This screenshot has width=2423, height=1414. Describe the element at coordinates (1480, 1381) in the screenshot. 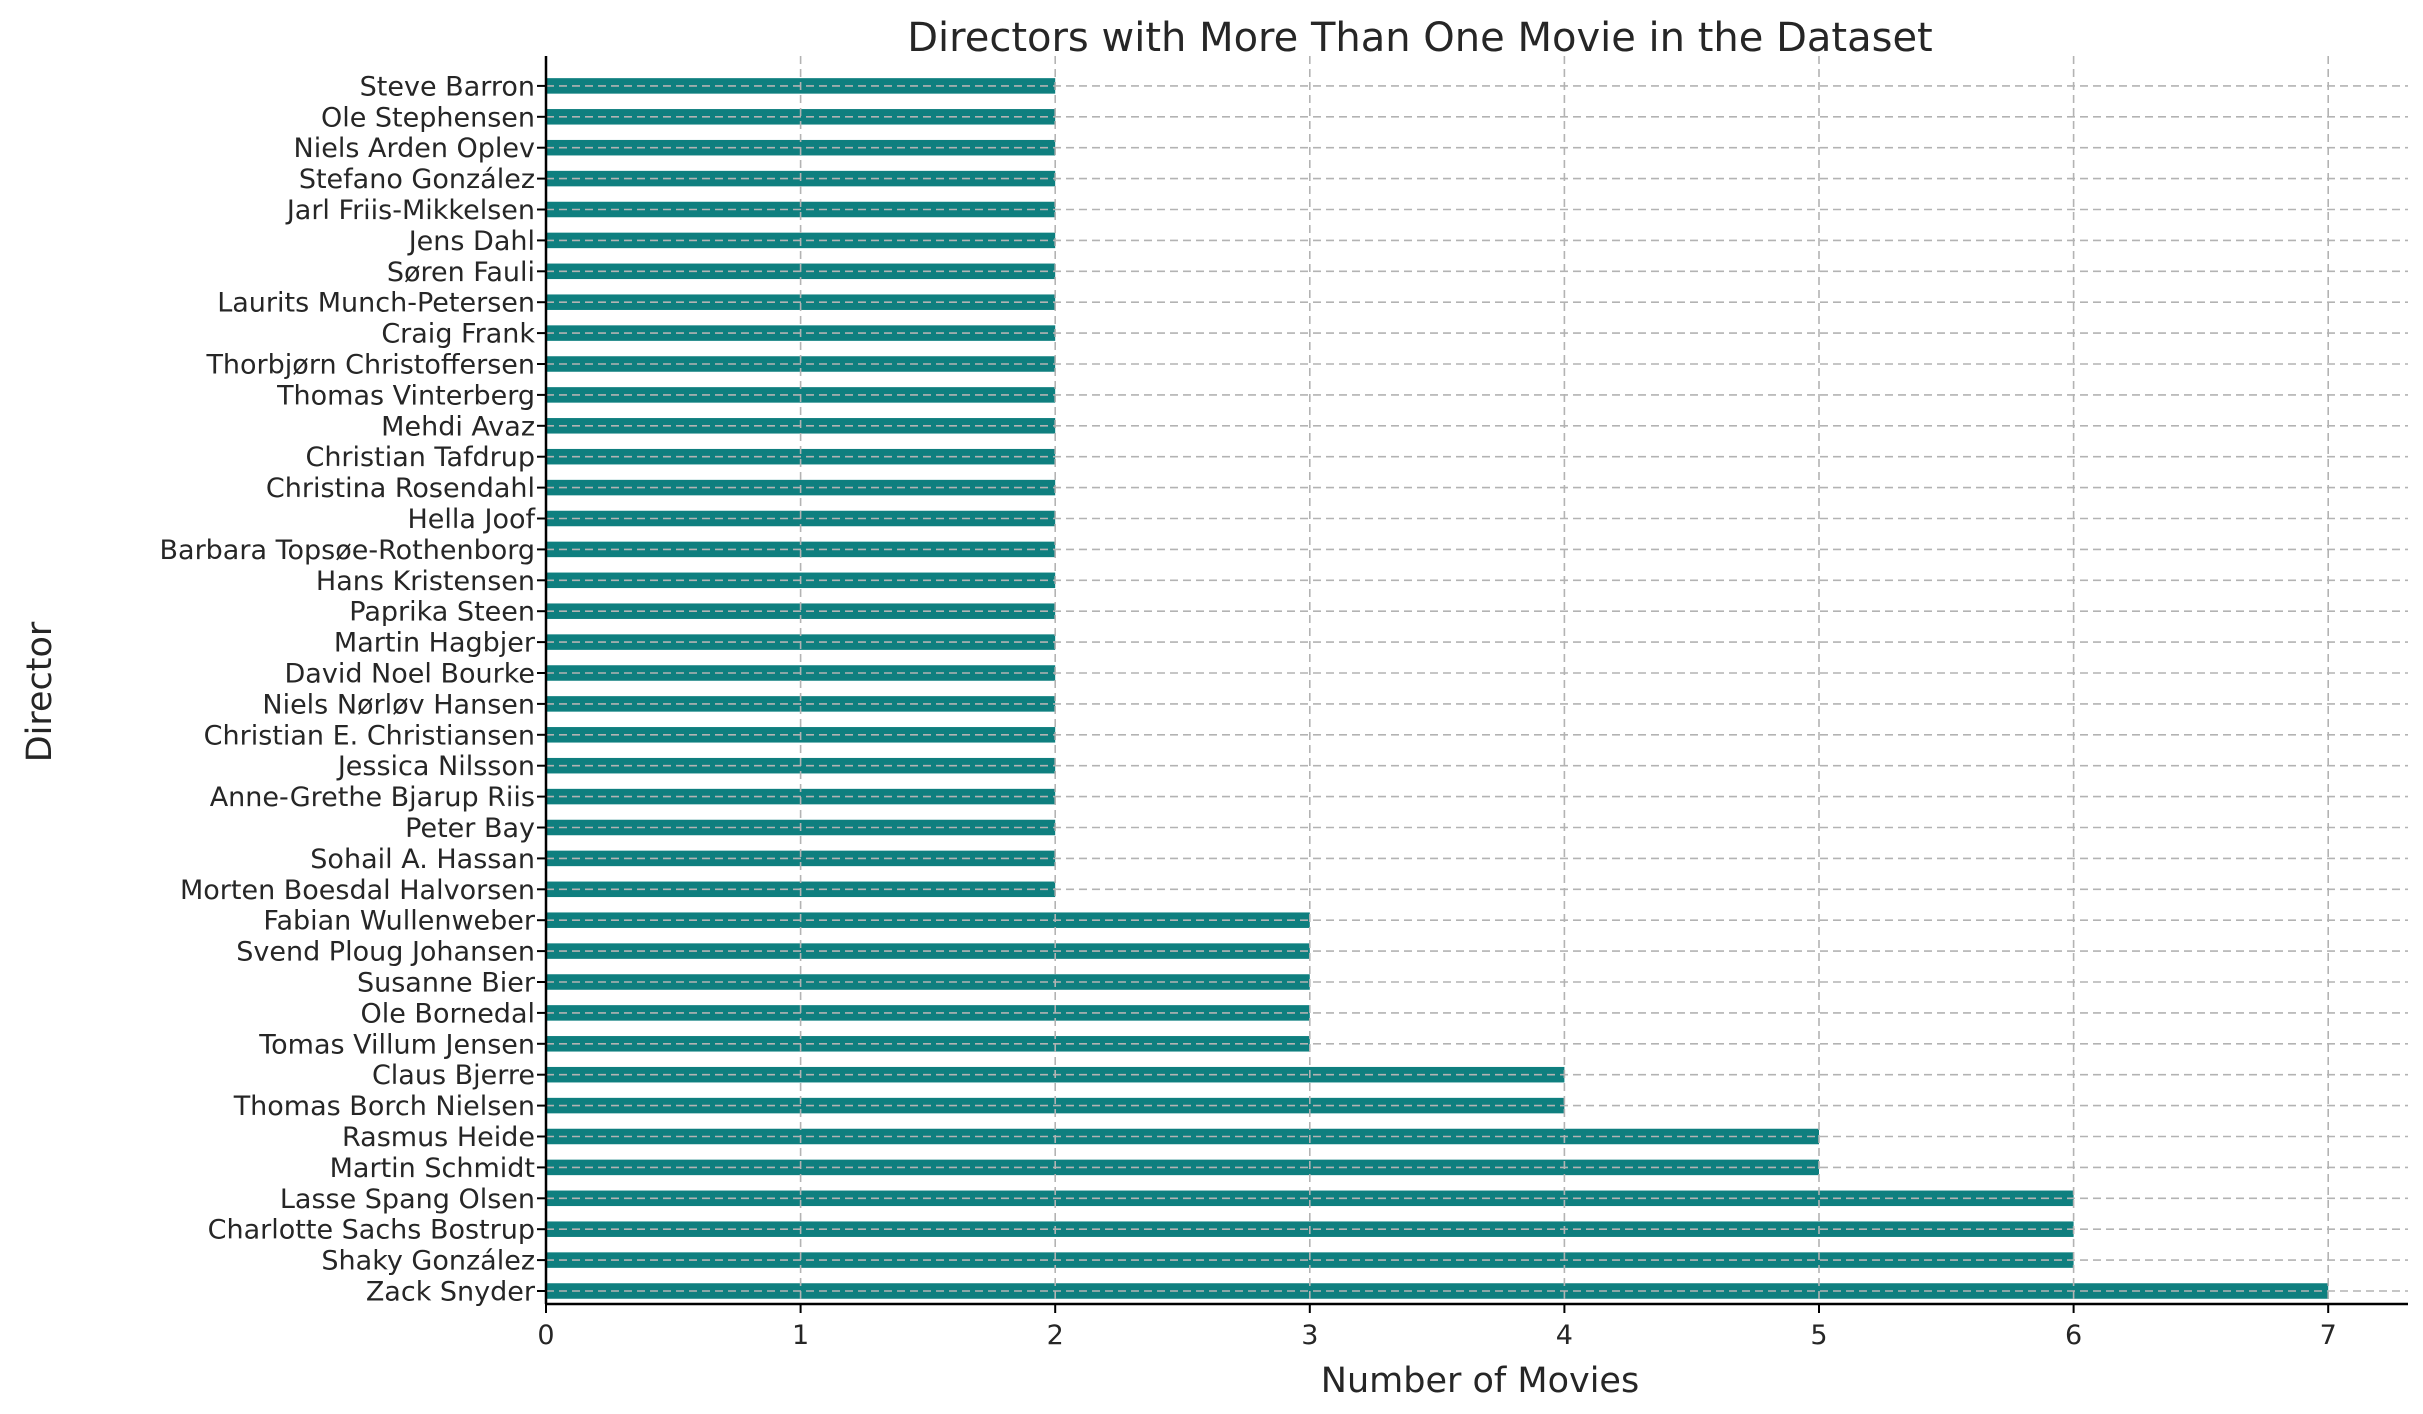

I see `x-axis-title: Number of Movies` at that location.